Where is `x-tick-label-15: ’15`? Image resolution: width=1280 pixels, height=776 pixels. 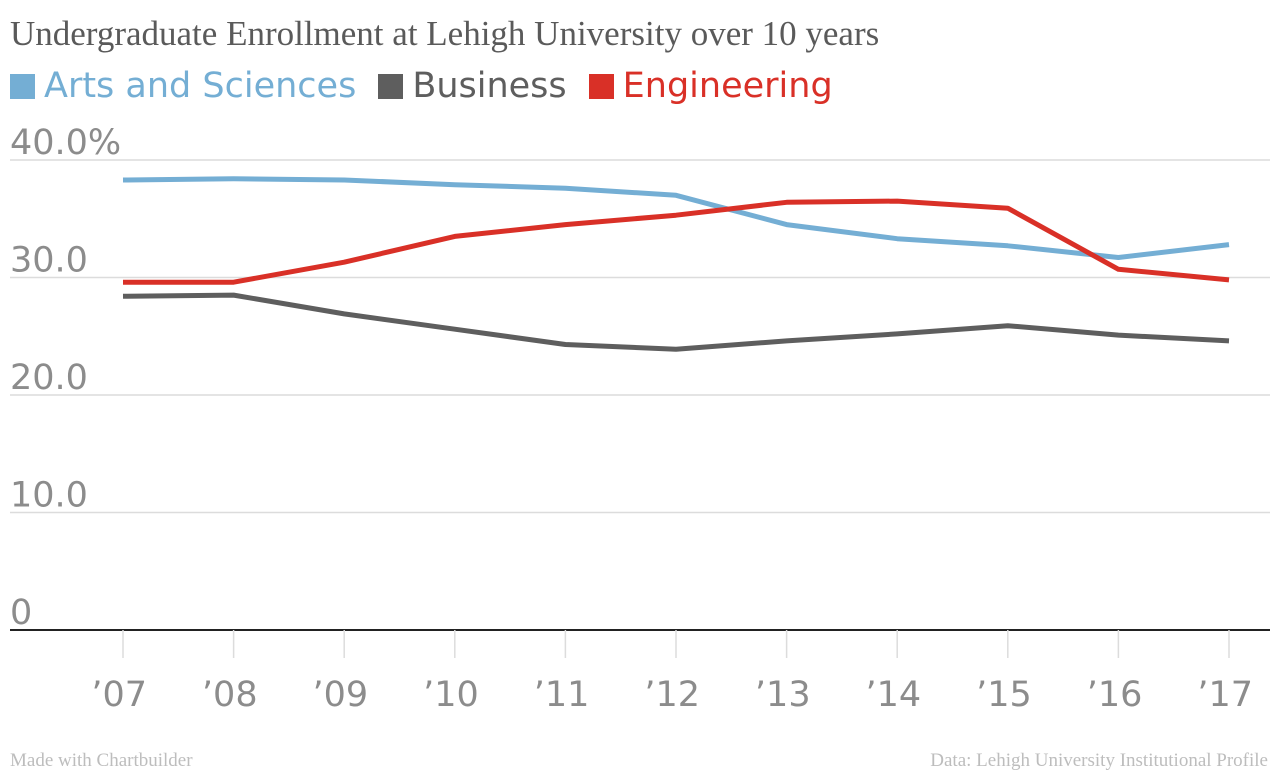 x-tick-label-15: ’15 is located at coordinates (1004, 695).